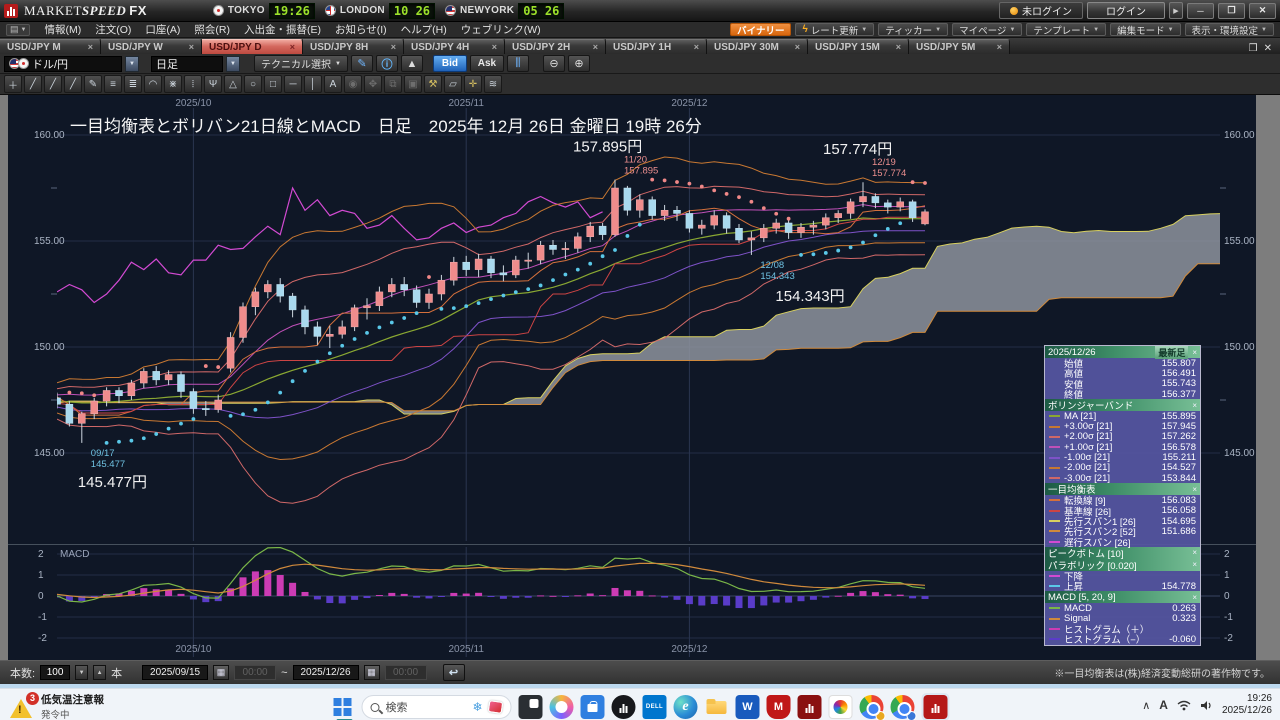 The width and height of the screenshot is (1280, 720). What do you see at coordinates (757, 46) in the screenshot?
I see `tab-usd-jpy-30m: USD/JPY 30M ×` at bounding box center [757, 46].